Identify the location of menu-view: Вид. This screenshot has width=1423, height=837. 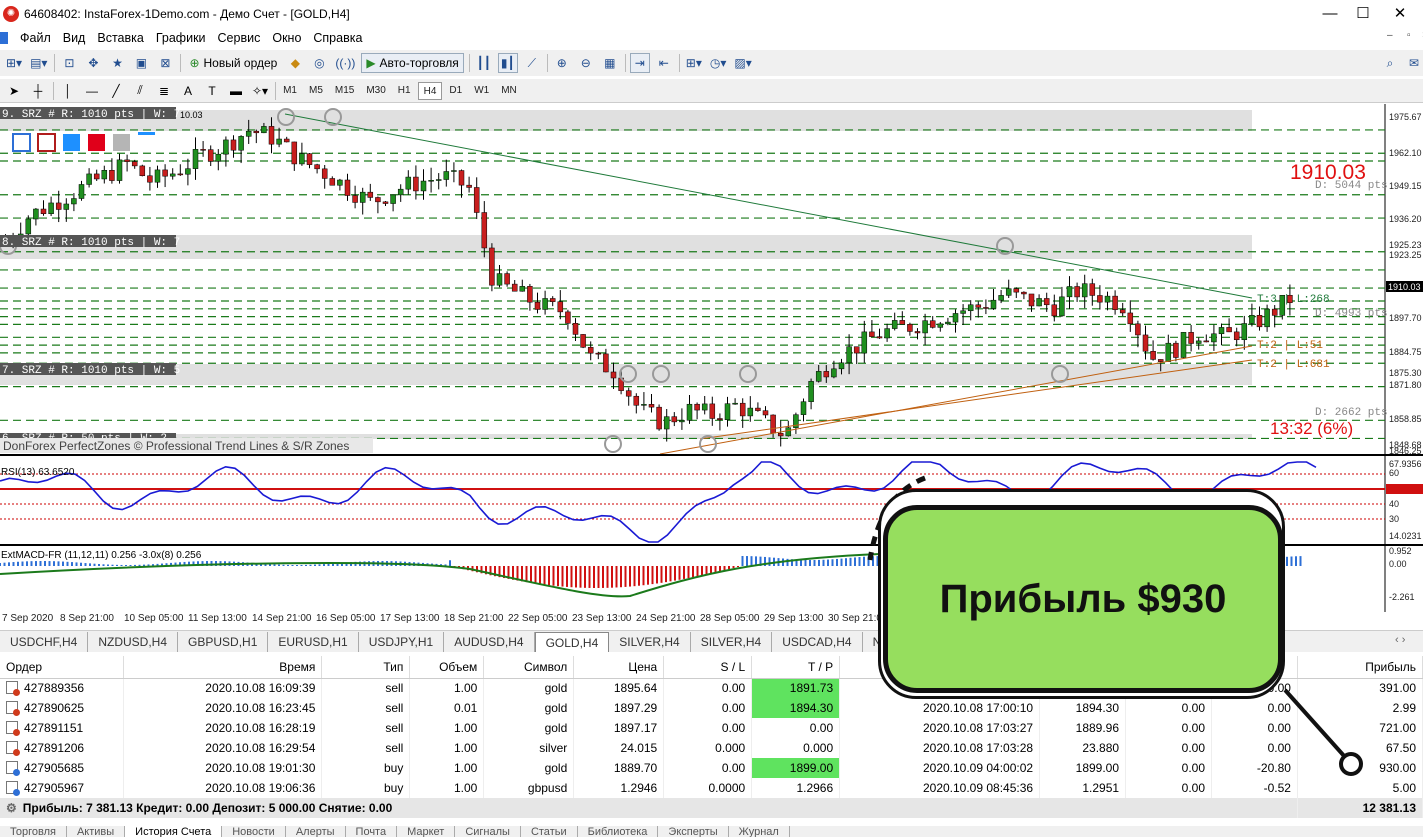
(74, 38).